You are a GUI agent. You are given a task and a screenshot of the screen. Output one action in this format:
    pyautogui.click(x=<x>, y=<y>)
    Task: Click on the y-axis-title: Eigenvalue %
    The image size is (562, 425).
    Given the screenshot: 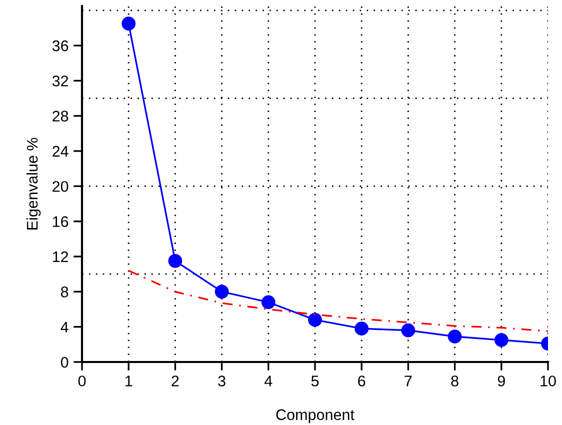 What is the action you would take?
    pyautogui.click(x=33, y=184)
    